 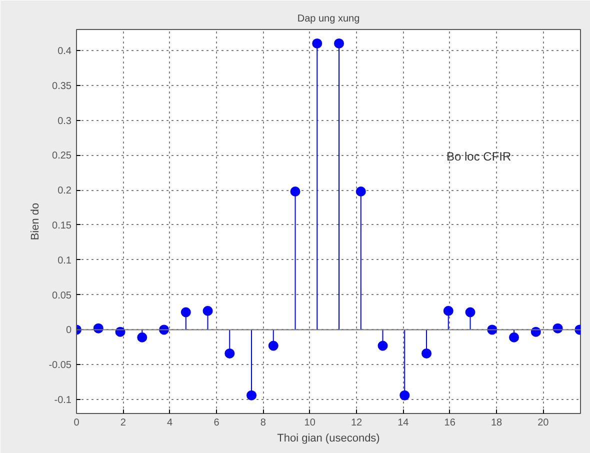 I want to click on x-tick-label: 8, so click(x=263, y=423).